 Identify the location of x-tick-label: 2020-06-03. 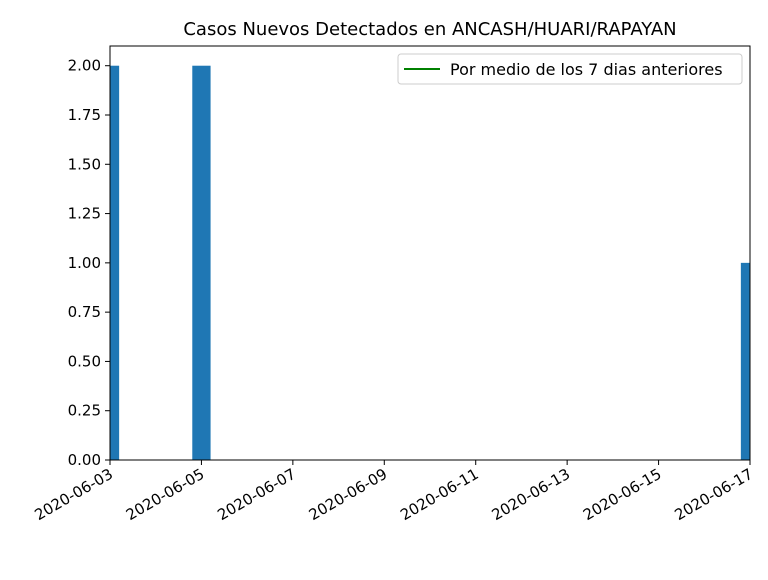
(73, 494).